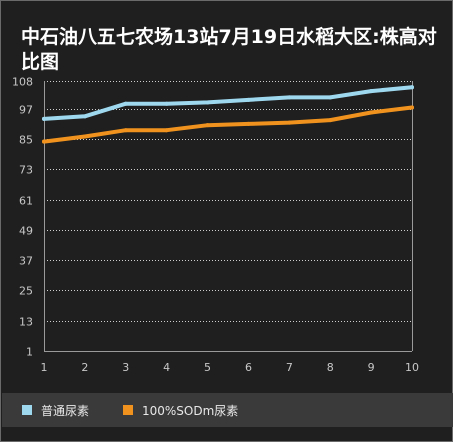 Image resolution: width=453 pixels, height=442 pixels. What do you see at coordinates (190, 410) in the screenshot?
I see `legend-label-2: 100%SODm尿素` at bounding box center [190, 410].